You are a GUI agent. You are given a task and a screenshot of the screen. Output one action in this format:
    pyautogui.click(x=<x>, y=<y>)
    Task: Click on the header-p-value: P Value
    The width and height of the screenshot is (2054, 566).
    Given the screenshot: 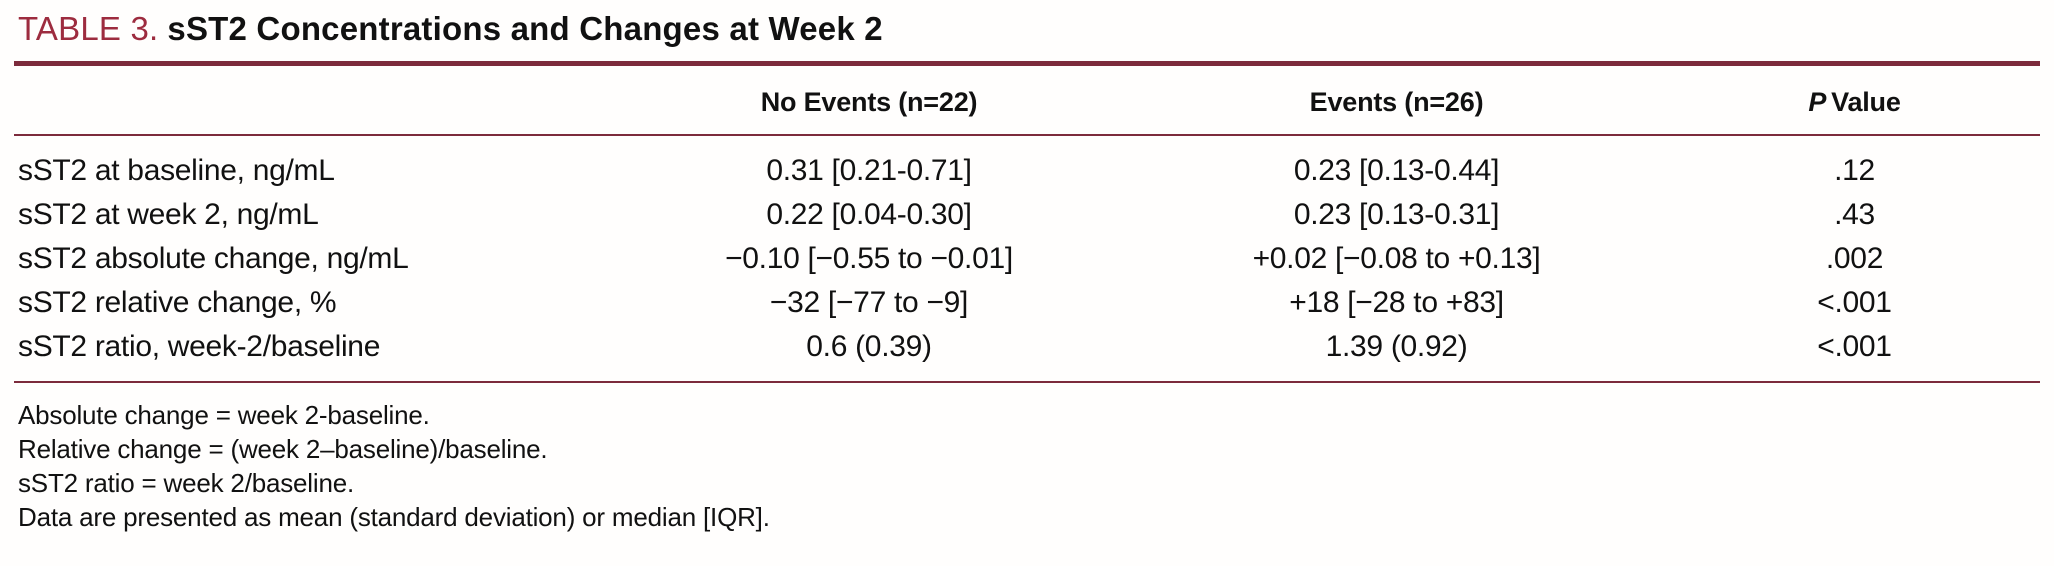 What is the action you would take?
    pyautogui.click(x=1854, y=101)
    